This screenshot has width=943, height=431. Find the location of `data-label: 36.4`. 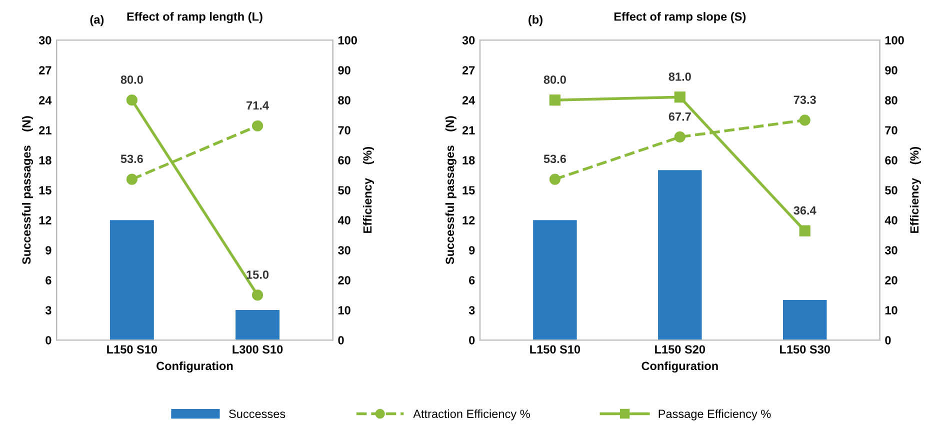

data-label: 36.4 is located at coordinates (805, 210).